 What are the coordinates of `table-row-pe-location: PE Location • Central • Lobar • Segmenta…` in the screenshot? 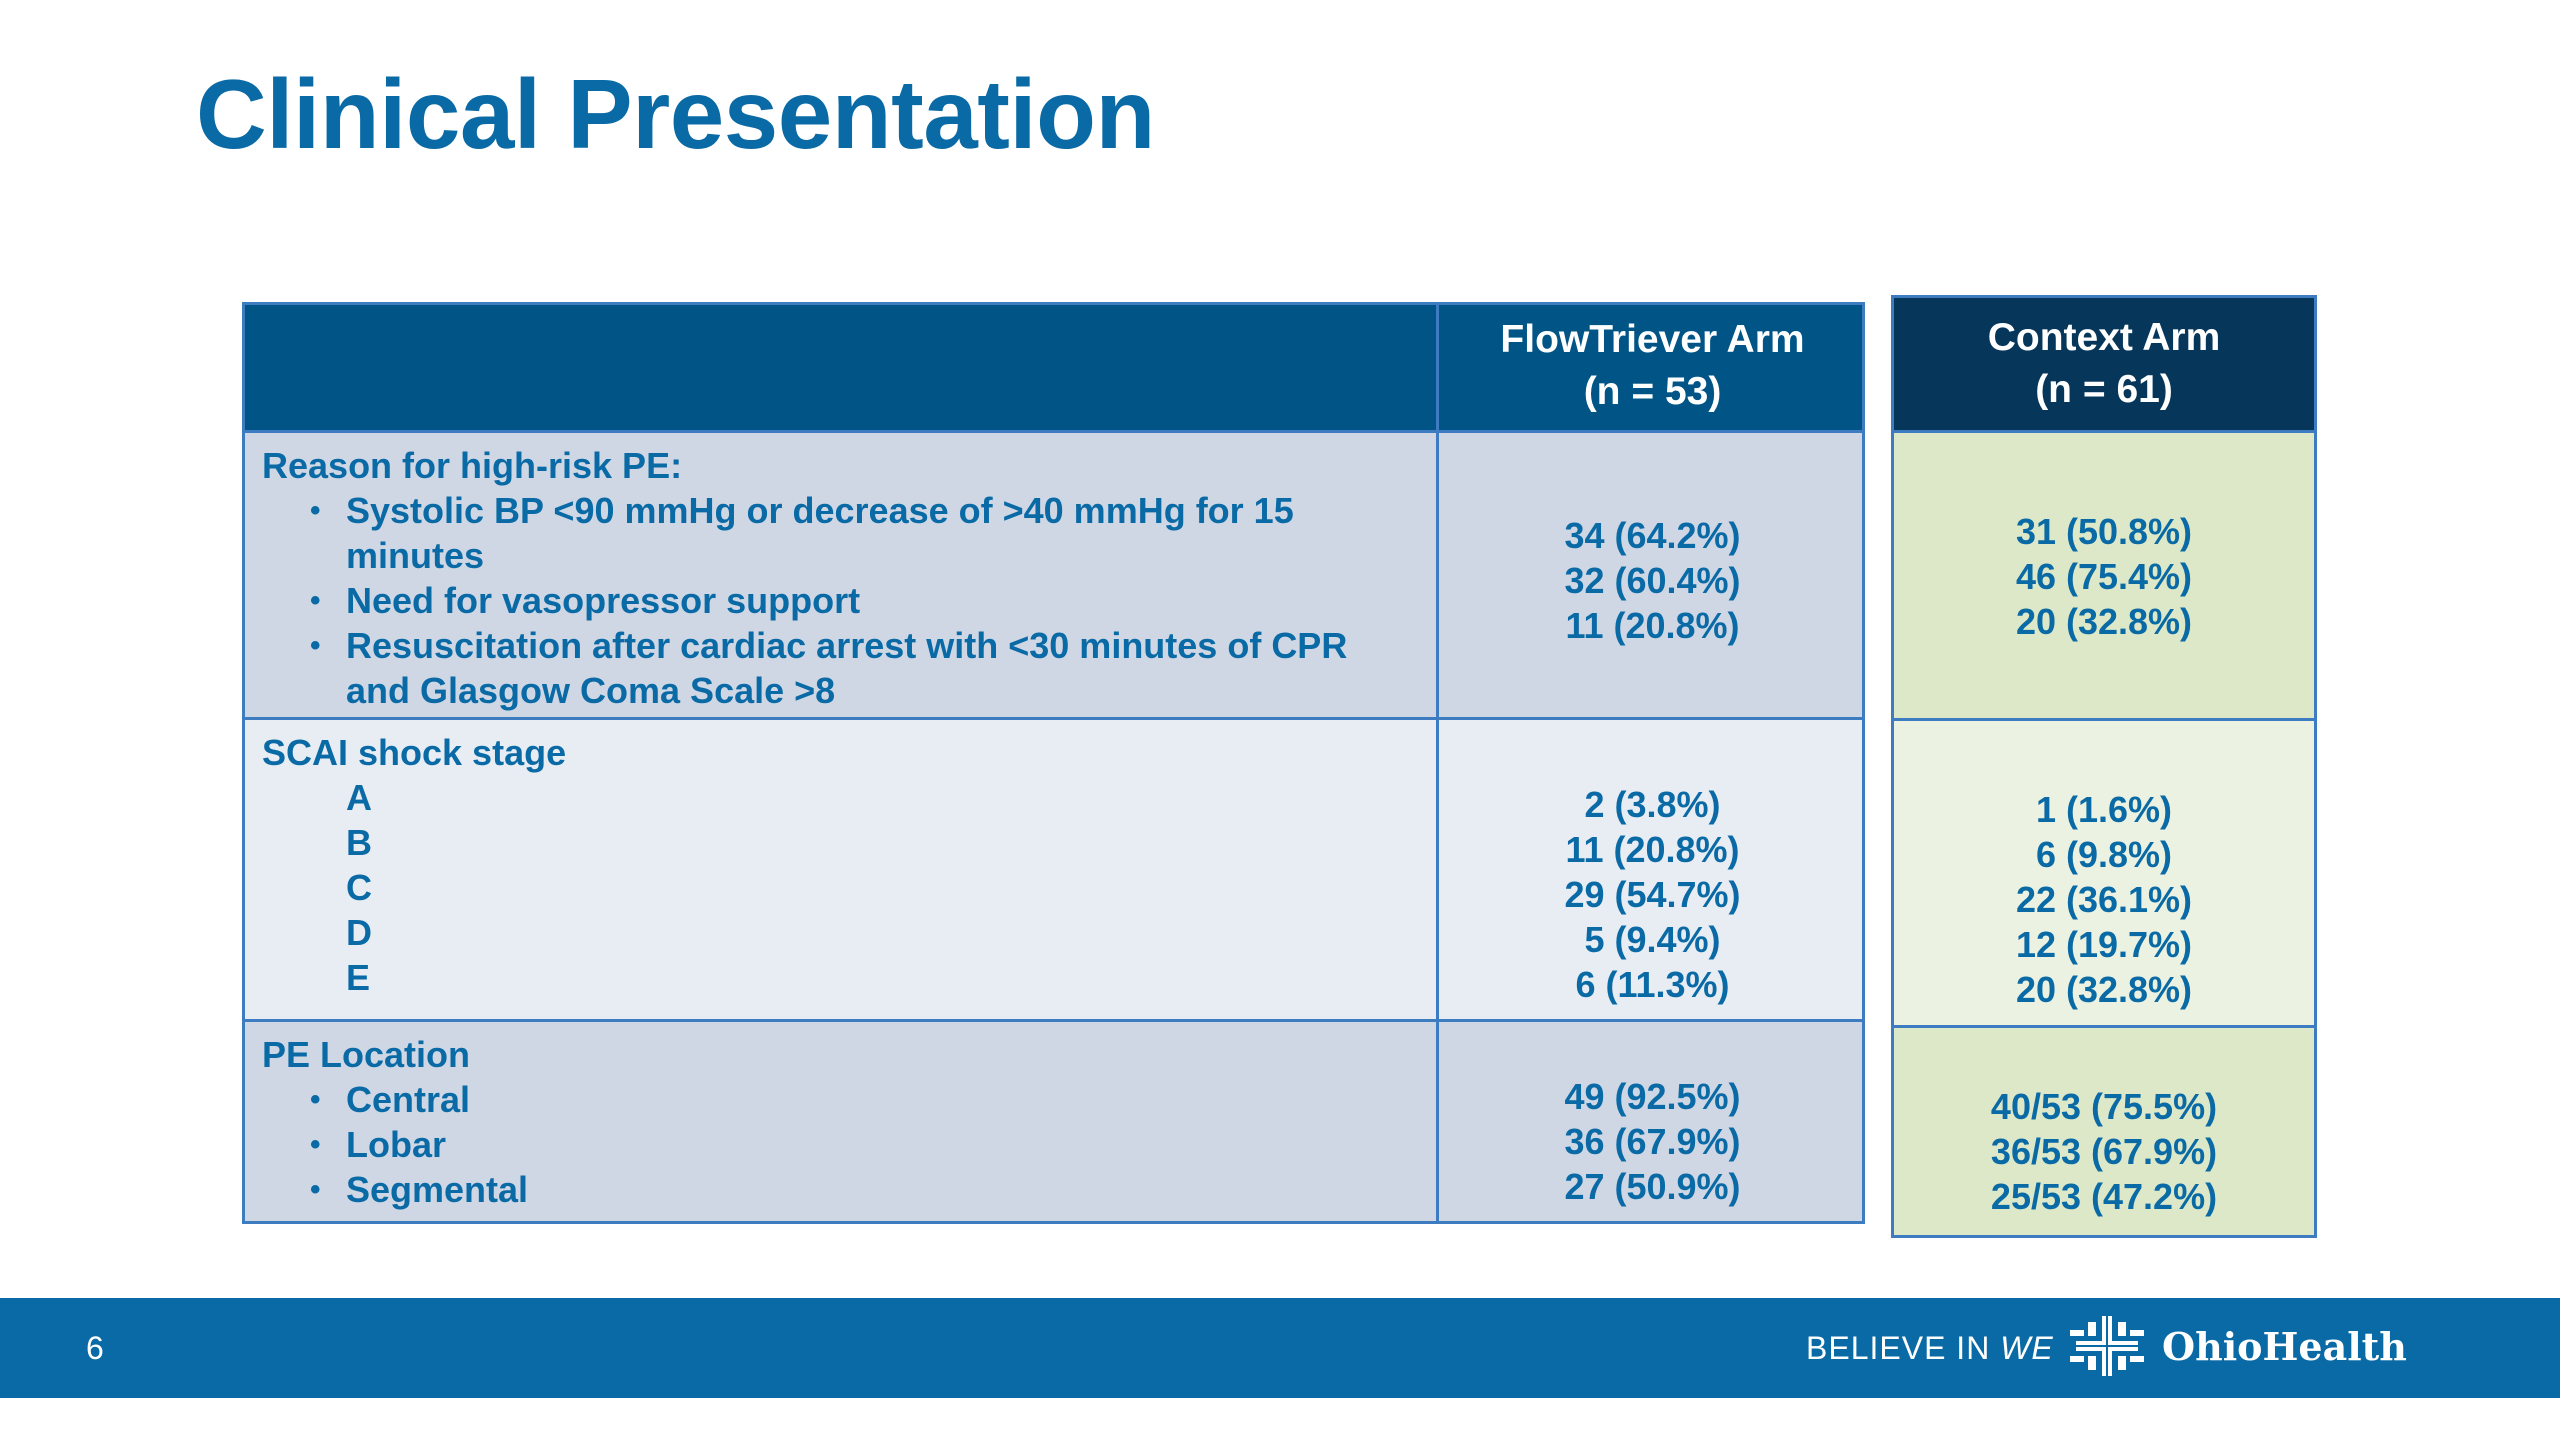 It's located at (1053, 1121).